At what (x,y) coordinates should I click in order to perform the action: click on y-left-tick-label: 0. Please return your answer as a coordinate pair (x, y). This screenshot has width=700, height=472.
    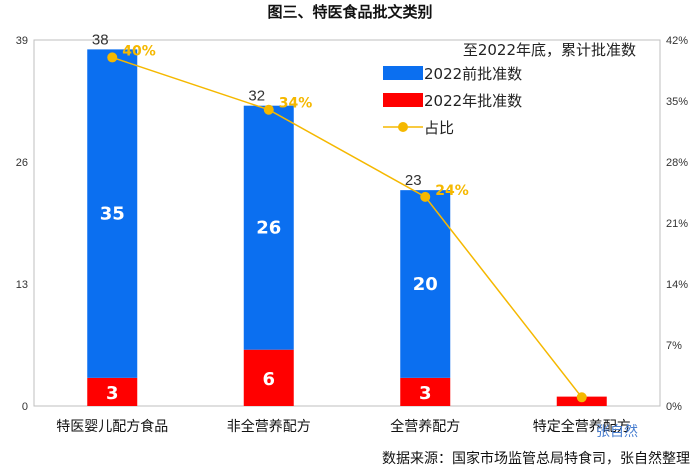
    Looking at the image, I should click on (25, 407).